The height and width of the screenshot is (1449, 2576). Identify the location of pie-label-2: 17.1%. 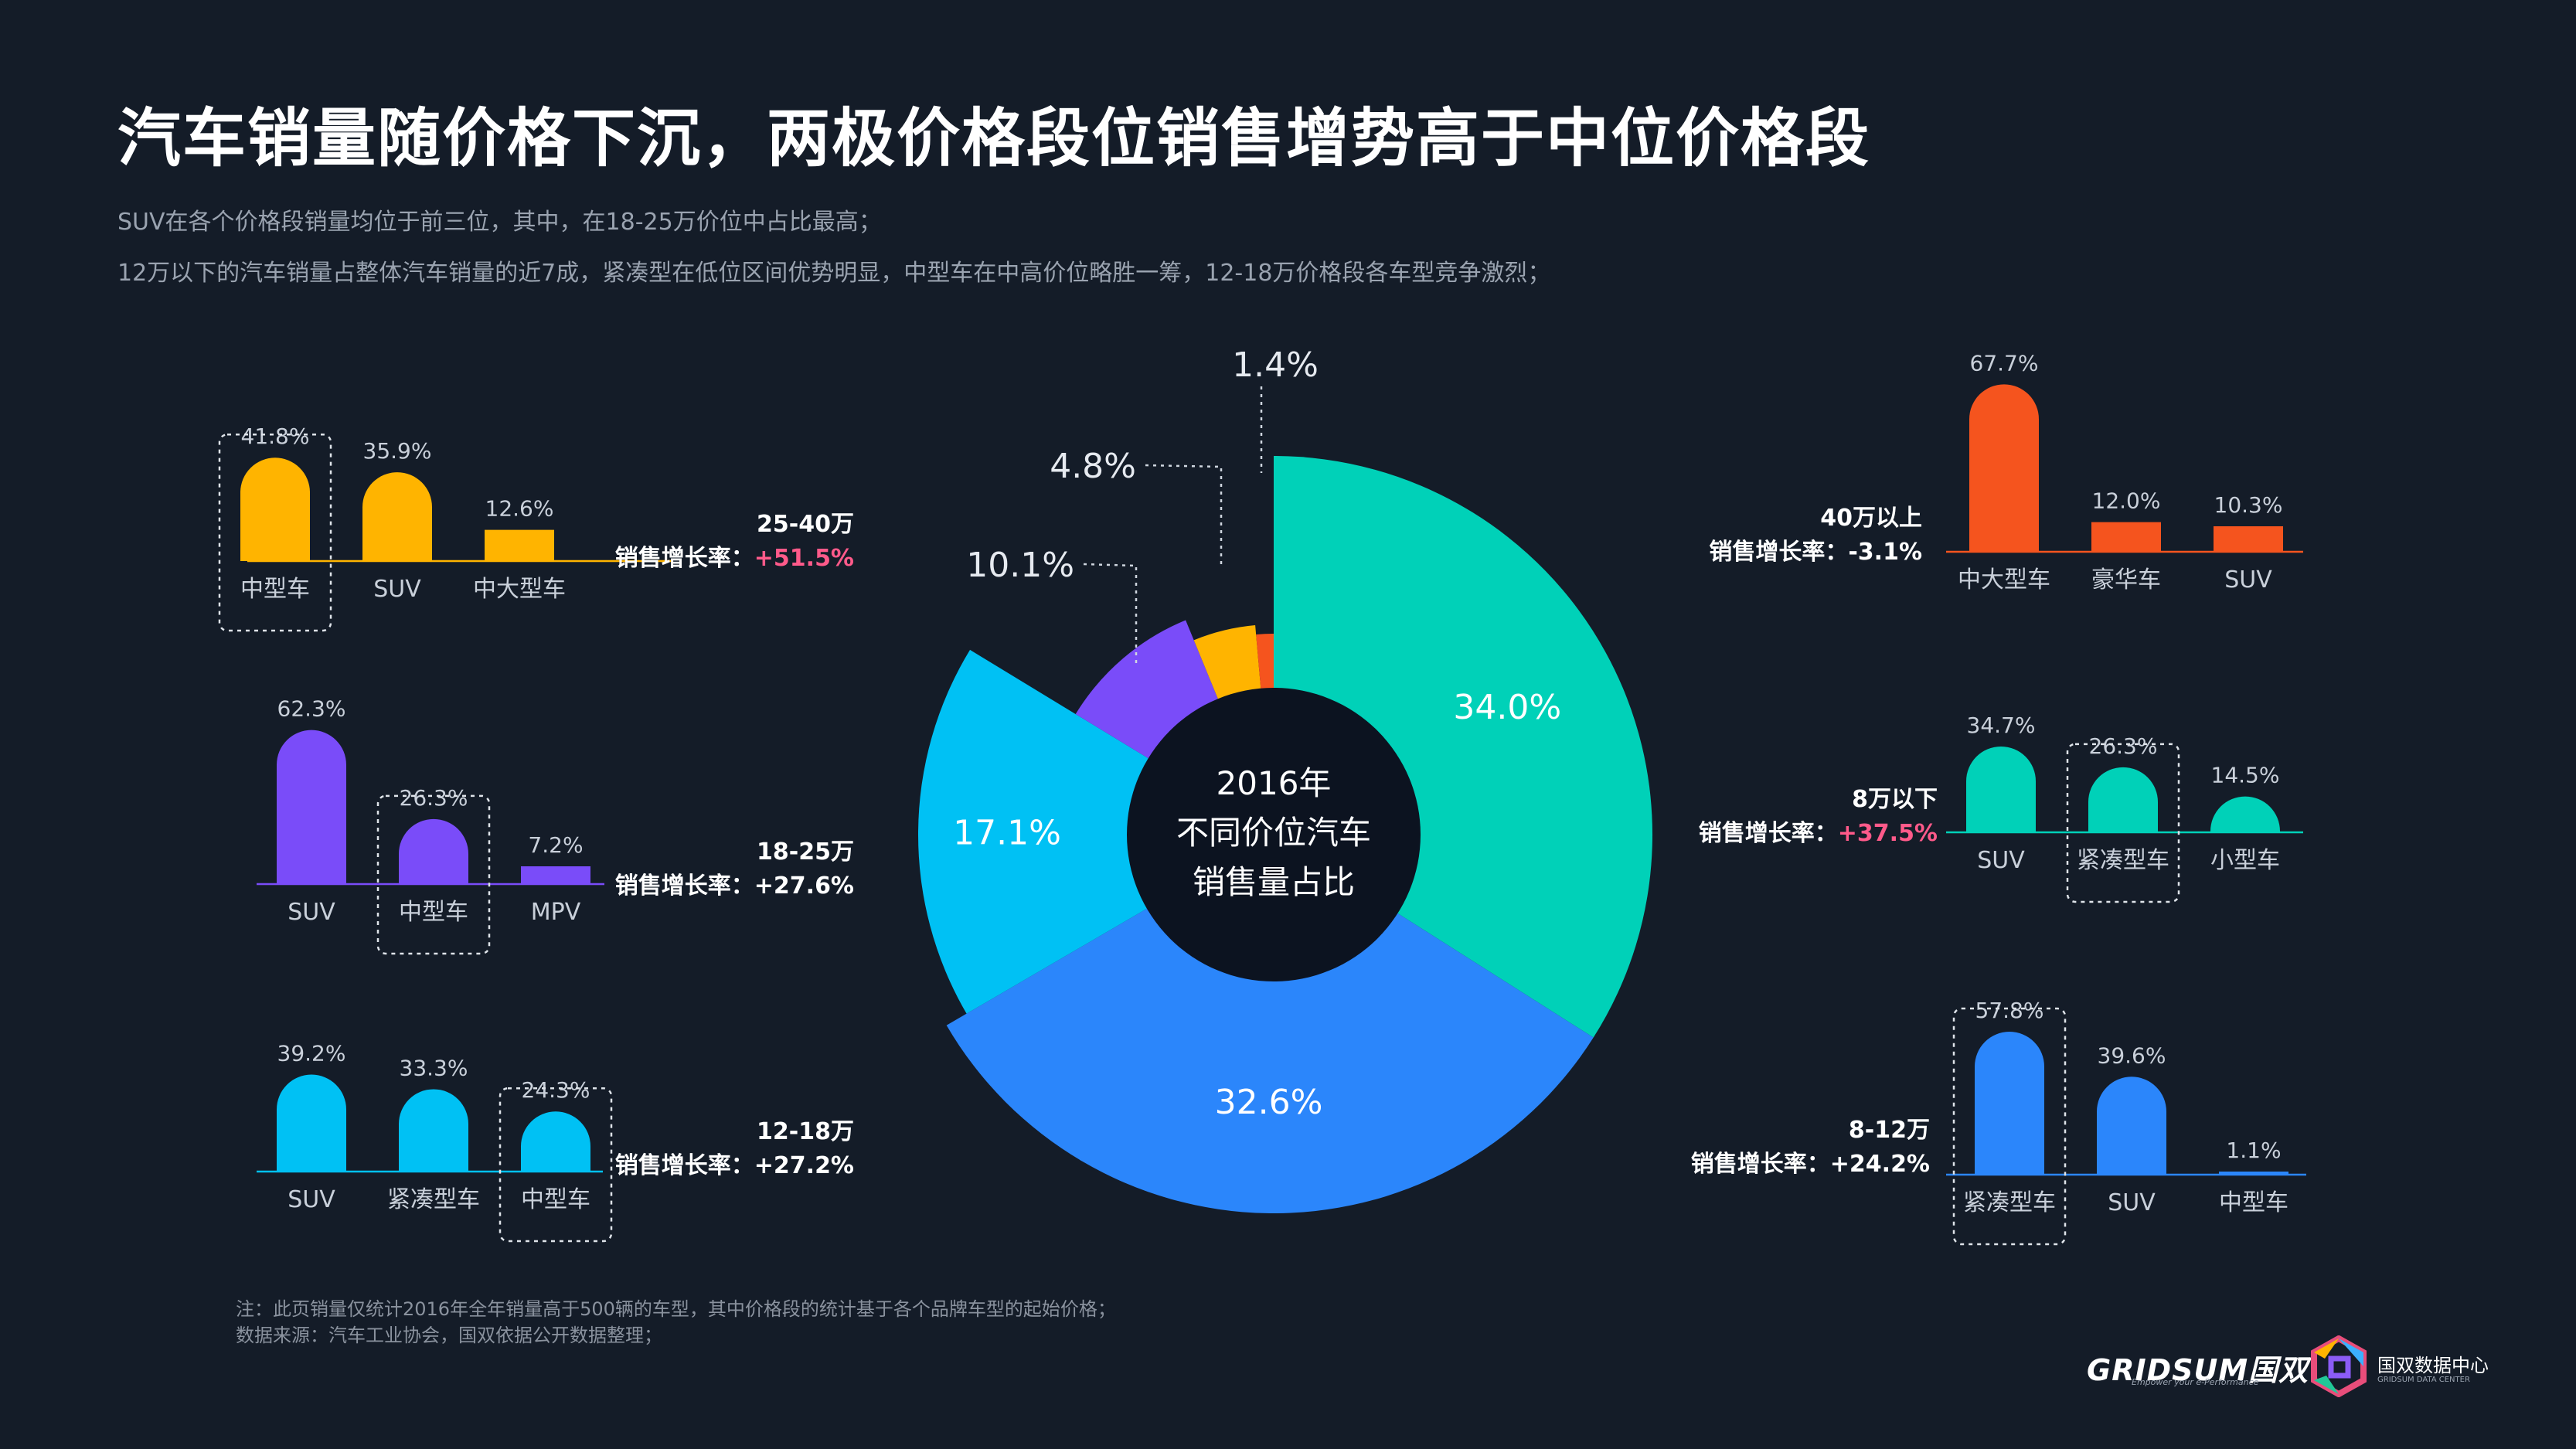
(1007, 834).